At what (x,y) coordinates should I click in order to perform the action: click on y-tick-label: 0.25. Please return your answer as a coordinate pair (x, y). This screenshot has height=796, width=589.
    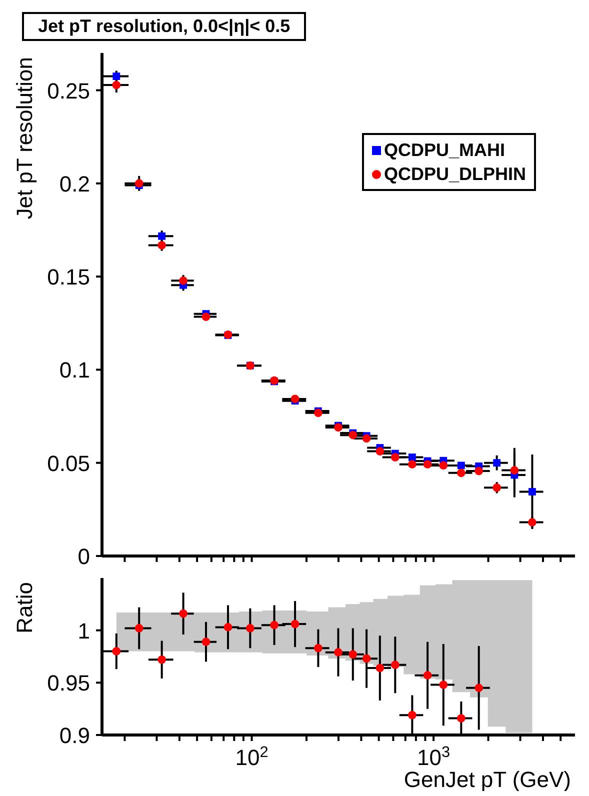
    Looking at the image, I should click on (68, 91).